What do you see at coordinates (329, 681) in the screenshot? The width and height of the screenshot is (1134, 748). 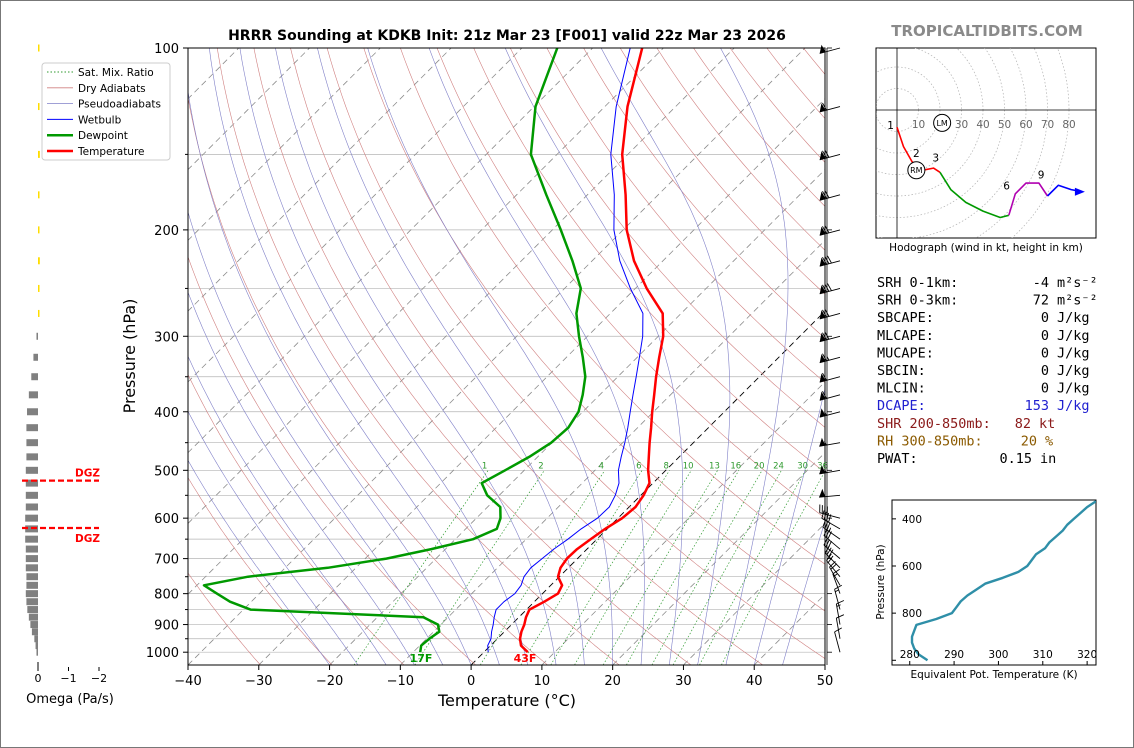 I see `x-tick-label: −20` at bounding box center [329, 681].